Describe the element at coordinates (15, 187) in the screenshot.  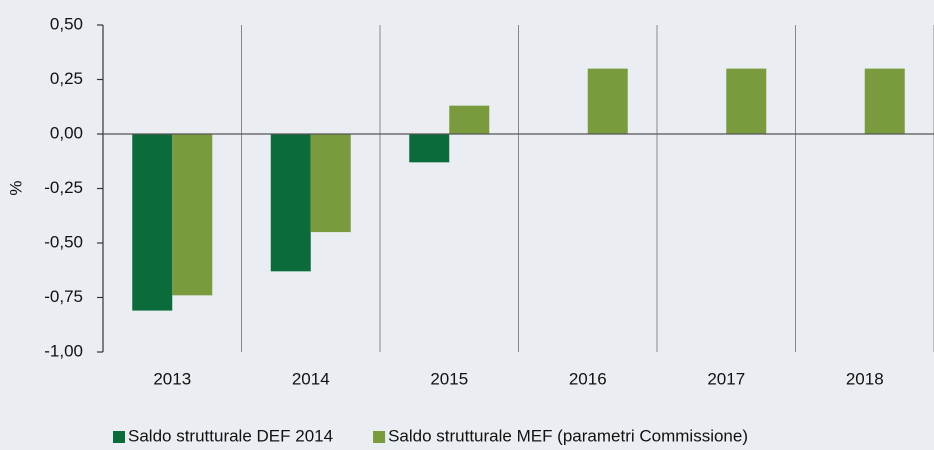
I see `y-axis-label: %` at that location.